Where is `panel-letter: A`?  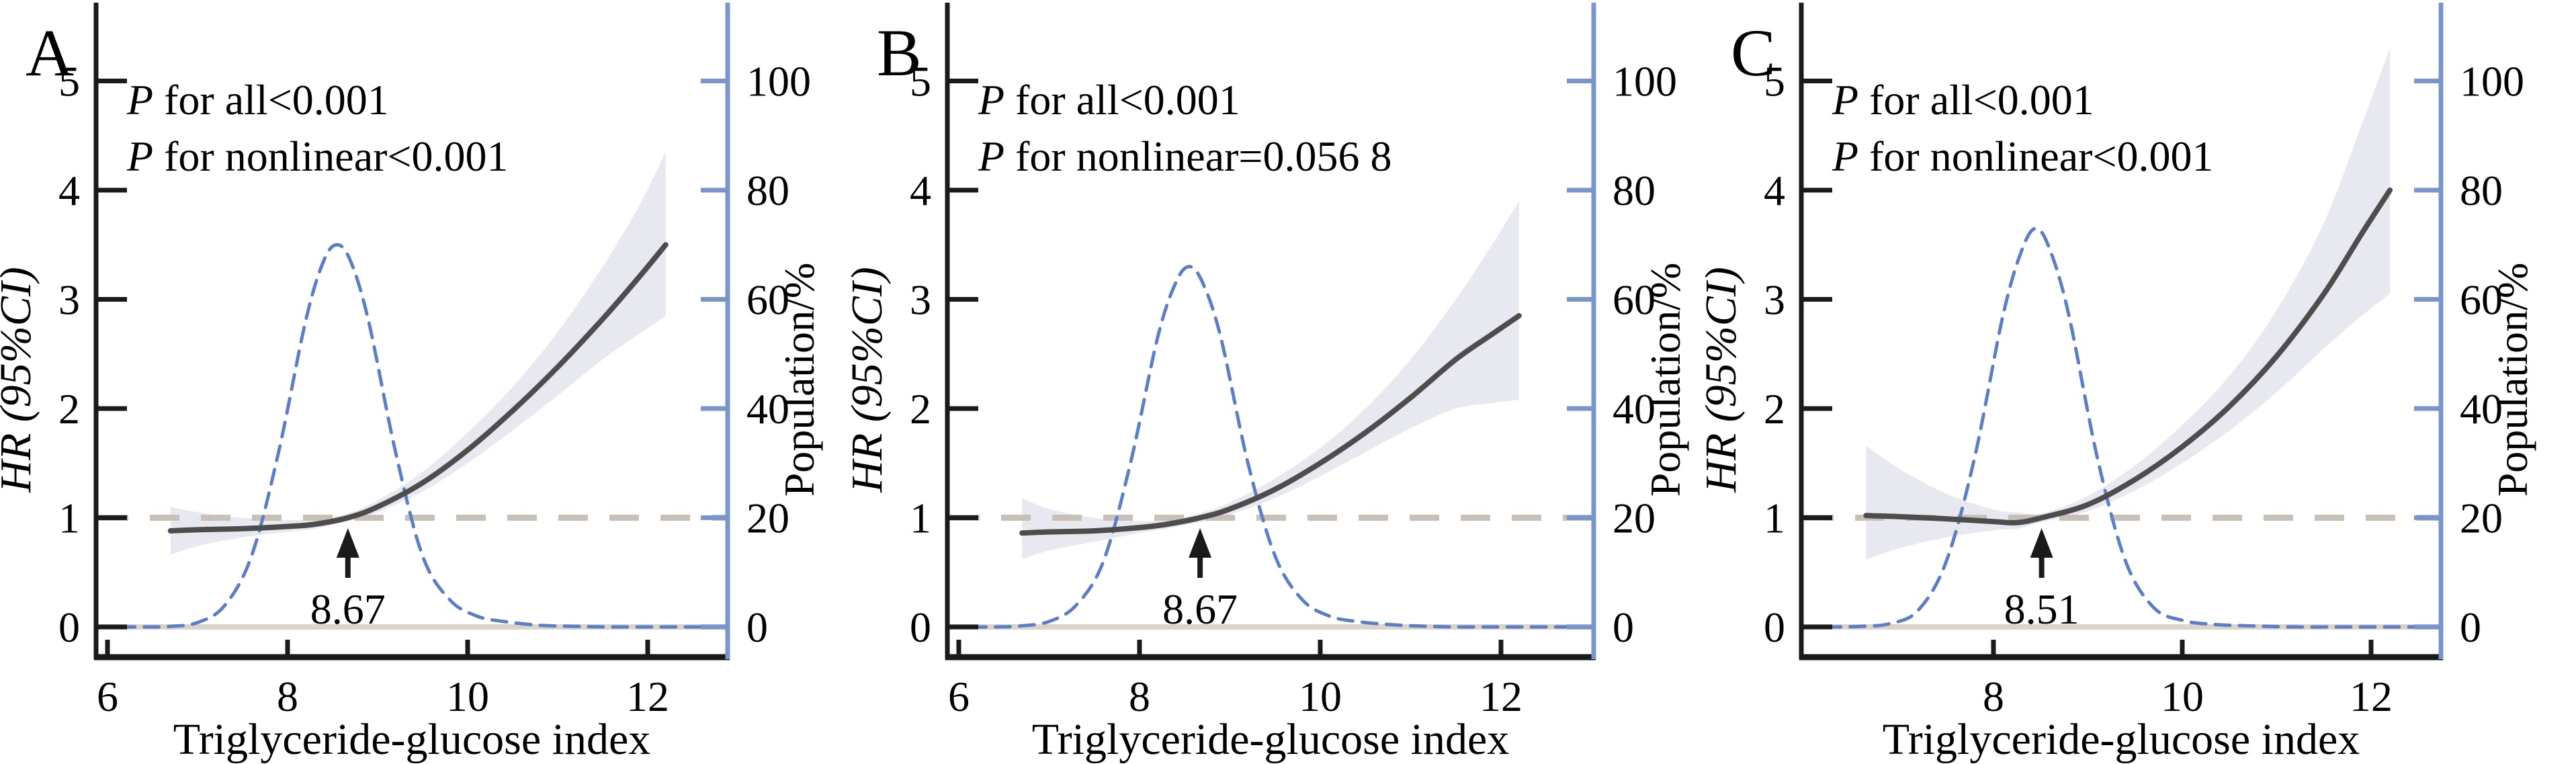 panel-letter: A is located at coordinates (50, 52).